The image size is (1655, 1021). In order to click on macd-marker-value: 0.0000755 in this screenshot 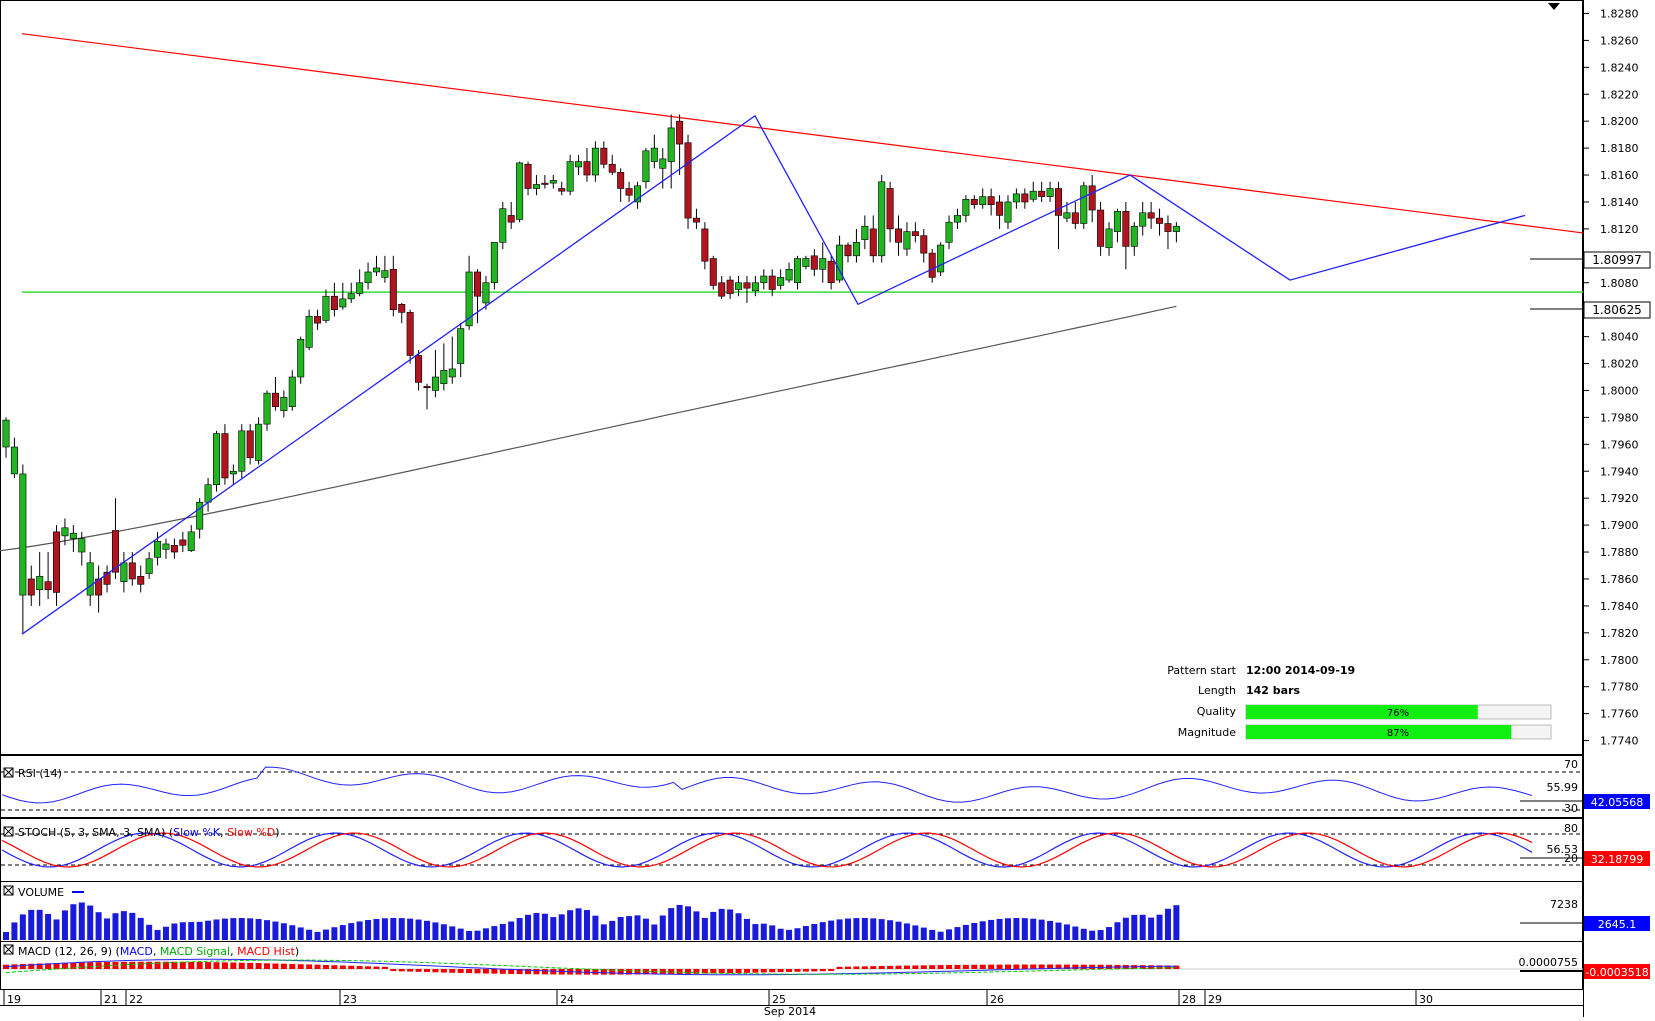, I will do `click(1549, 962)`.